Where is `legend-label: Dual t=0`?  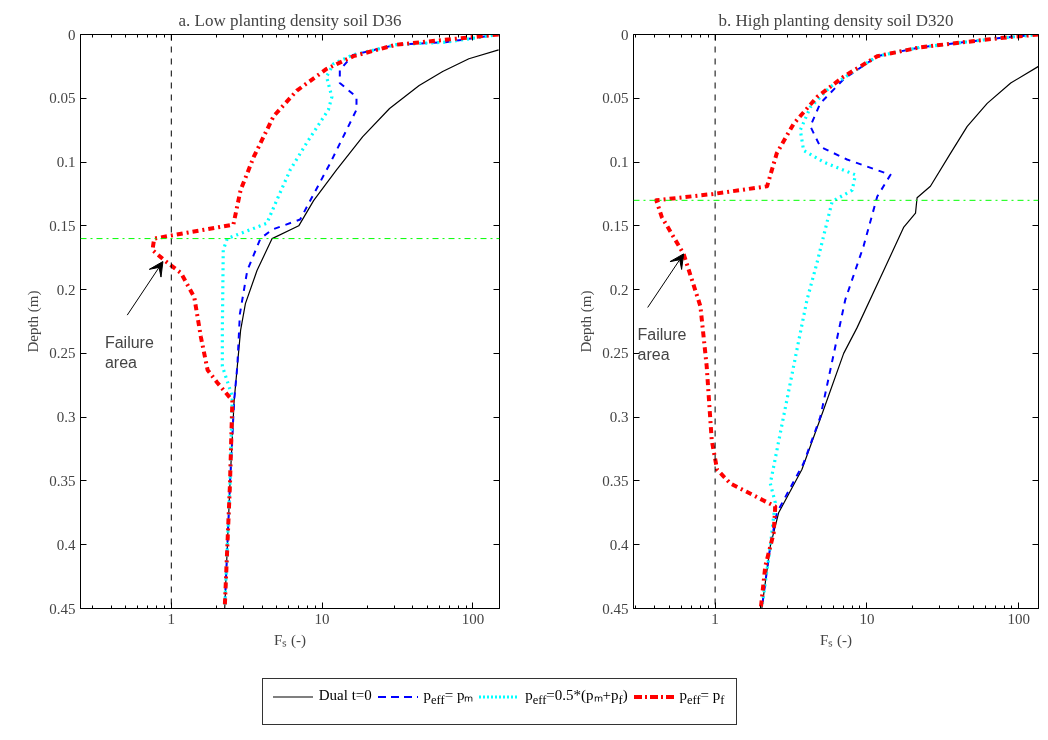
legend-label: Dual t=0 is located at coordinates (344, 695).